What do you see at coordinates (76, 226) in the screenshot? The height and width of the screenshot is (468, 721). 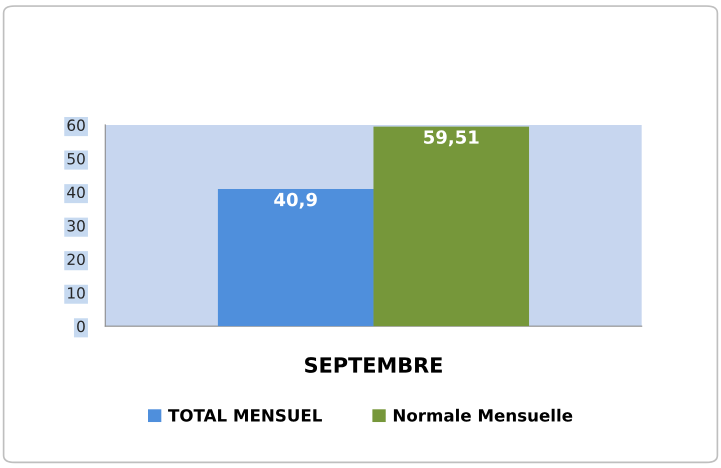 I see `y-tick-label: 30` at bounding box center [76, 226].